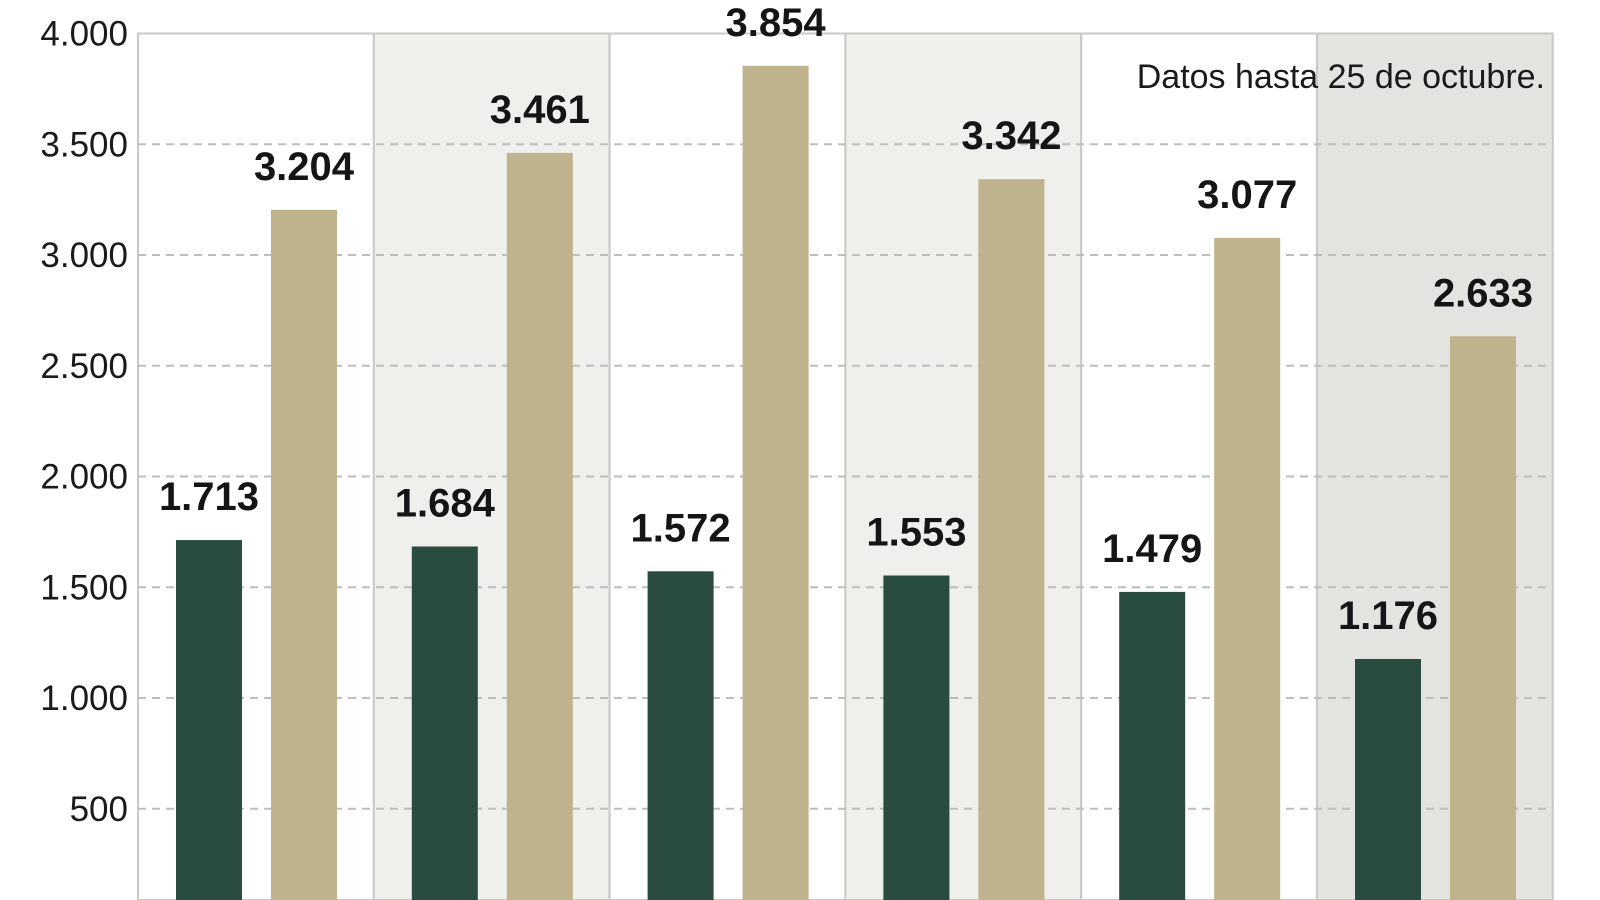 The image size is (1600, 900). Describe the element at coordinates (1152, 549) in the screenshot. I see `data-label: 1.479` at that location.